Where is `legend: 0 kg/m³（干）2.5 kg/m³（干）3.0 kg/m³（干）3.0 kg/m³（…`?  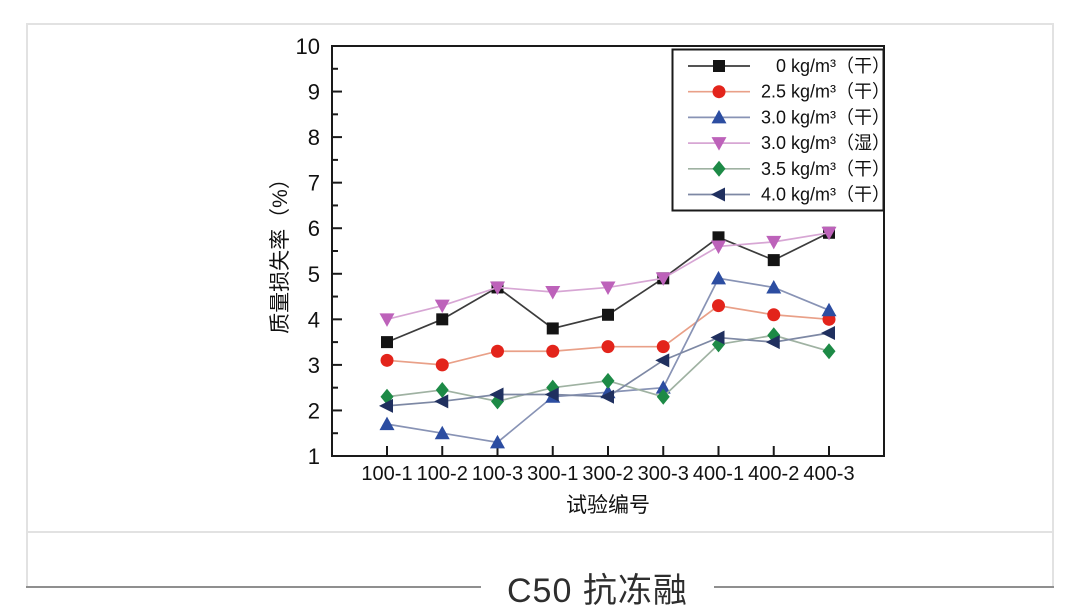 legend: 0 kg/m³（干）2.5 kg/m³（干）3.0 kg/m³（干）3.0 kg/m³（… is located at coordinates (780, 130).